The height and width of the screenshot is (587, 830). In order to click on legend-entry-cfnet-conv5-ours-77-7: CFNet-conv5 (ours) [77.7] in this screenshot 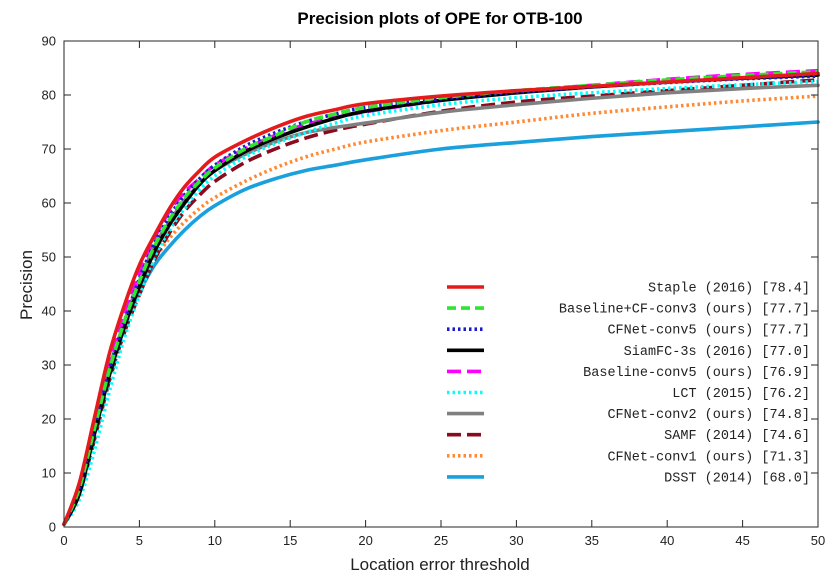, I will do `click(628, 331)`.